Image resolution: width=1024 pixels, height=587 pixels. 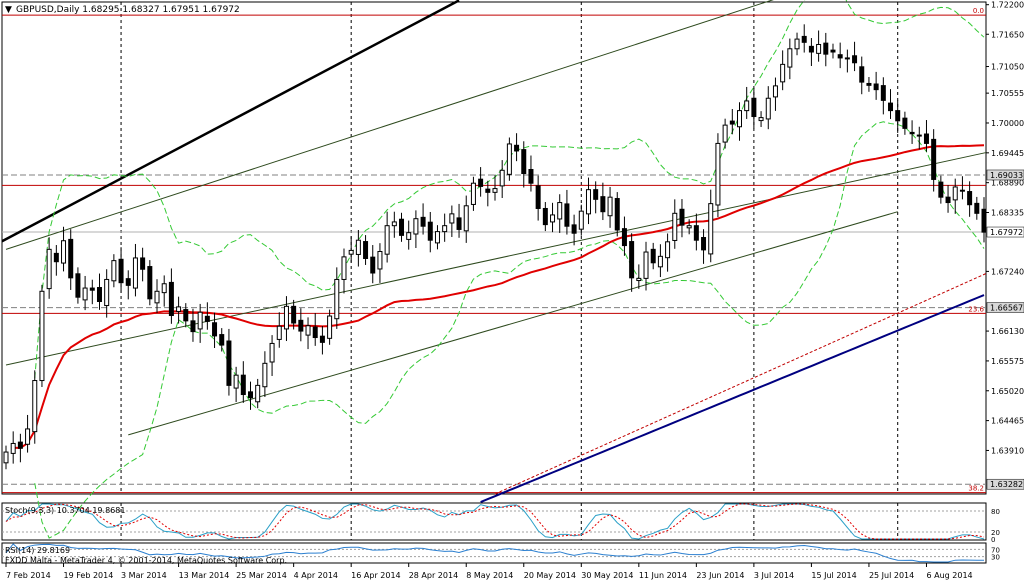 What do you see at coordinates (891, 575) in the screenshot?
I see `time-tick-label: 25 Jul 2014` at bounding box center [891, 575].